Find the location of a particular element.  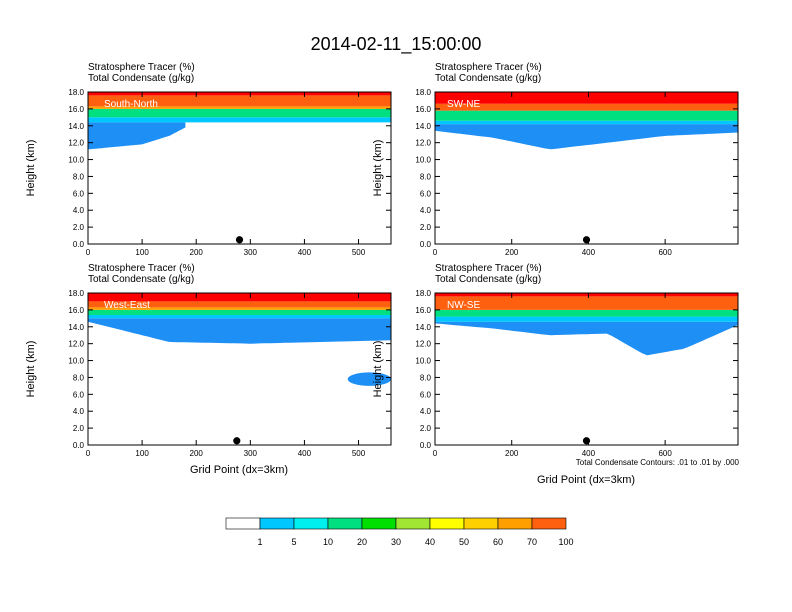

colorbar-label: 40 is located at coordinates (430, 542).